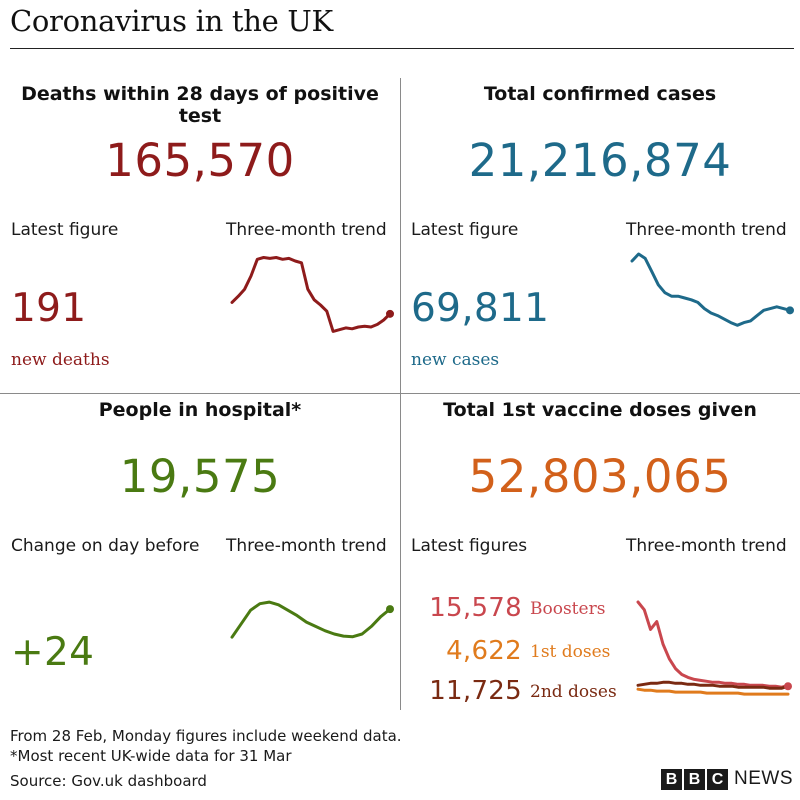 This screenshot has width=800, height=800. I want to click on second-doses-trend-line, so click(713, 685).